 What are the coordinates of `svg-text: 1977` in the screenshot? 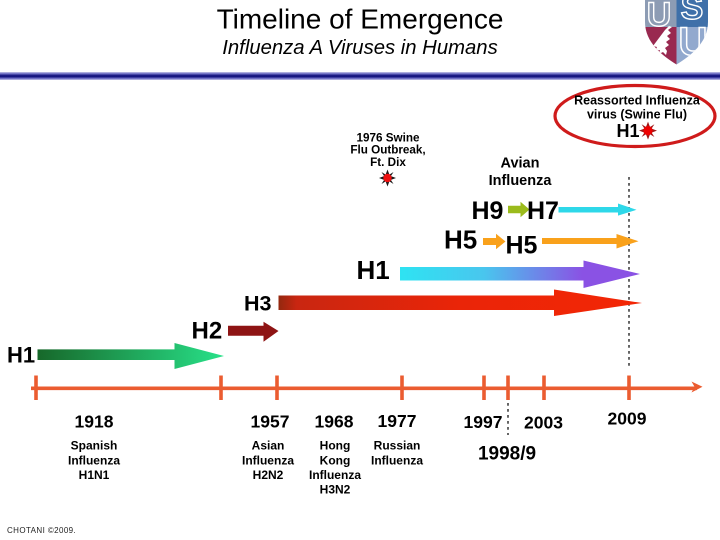 It's located at (397, 421).